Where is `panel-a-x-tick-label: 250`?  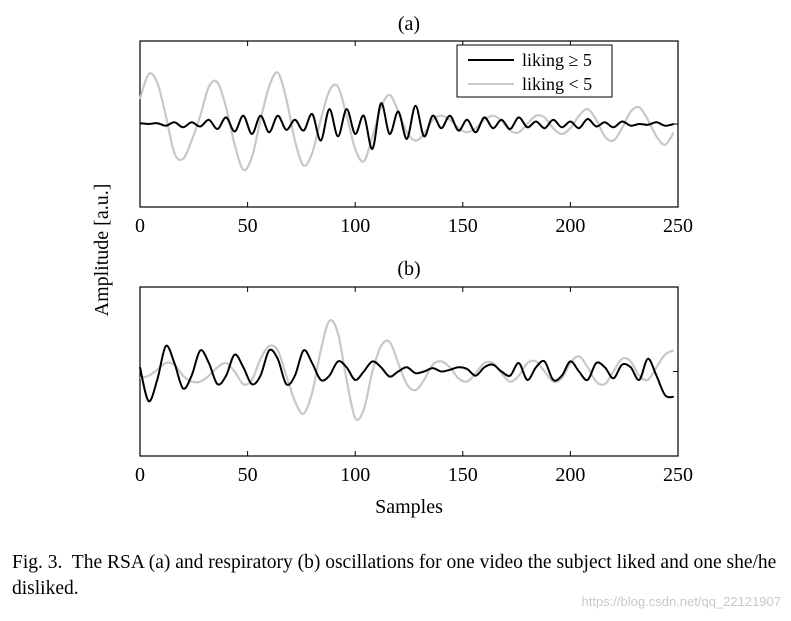
panel-a-x-tick-label: 250 is located at coordinates (678, 226).